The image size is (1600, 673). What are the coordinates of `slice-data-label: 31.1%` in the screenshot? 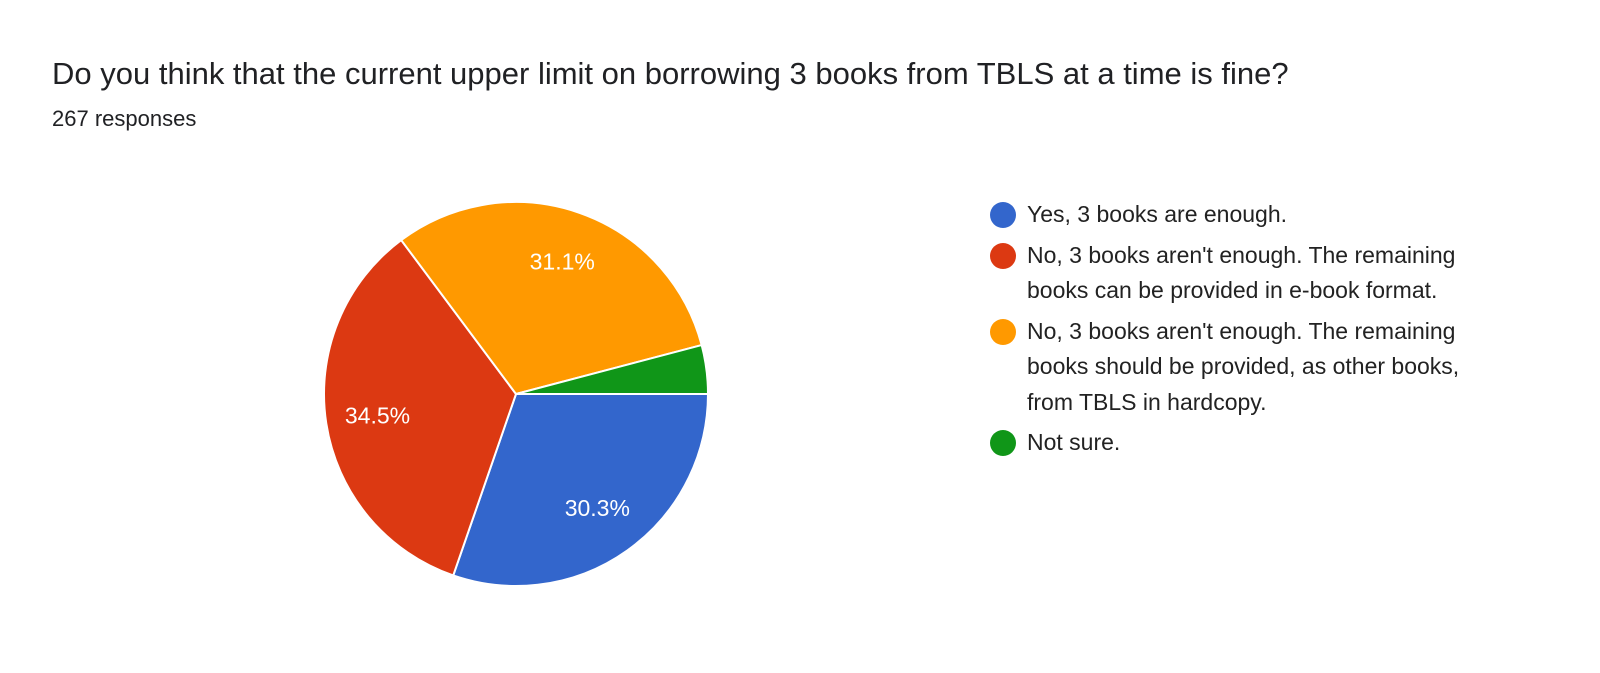 It's located at (562, 262).